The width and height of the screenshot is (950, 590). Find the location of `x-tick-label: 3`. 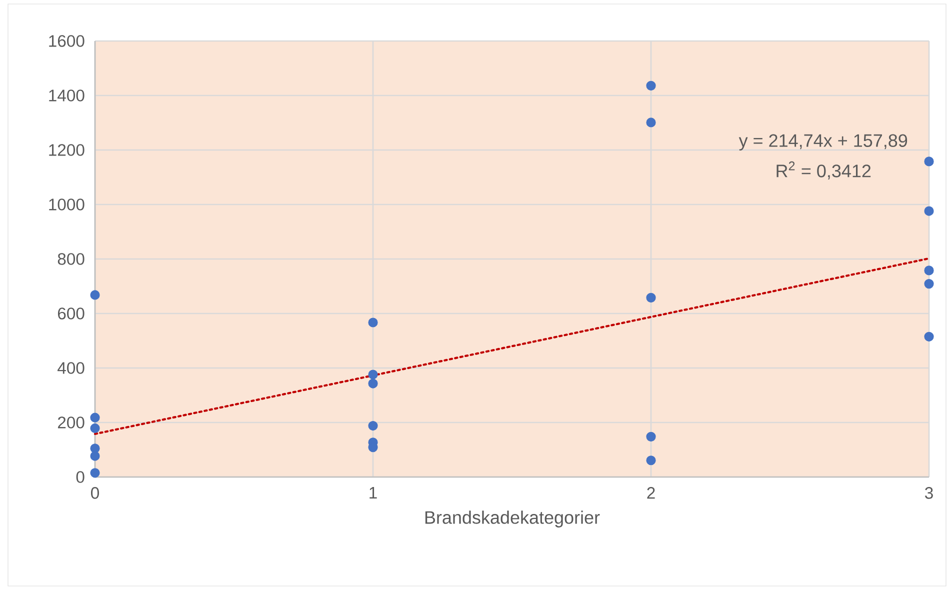

x-tick-label: 3 is located at coordinates (928, 493).